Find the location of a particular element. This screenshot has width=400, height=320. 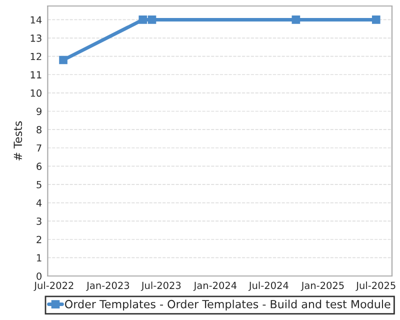

y-tick-label: 5 is located at coordinates (39, 184).